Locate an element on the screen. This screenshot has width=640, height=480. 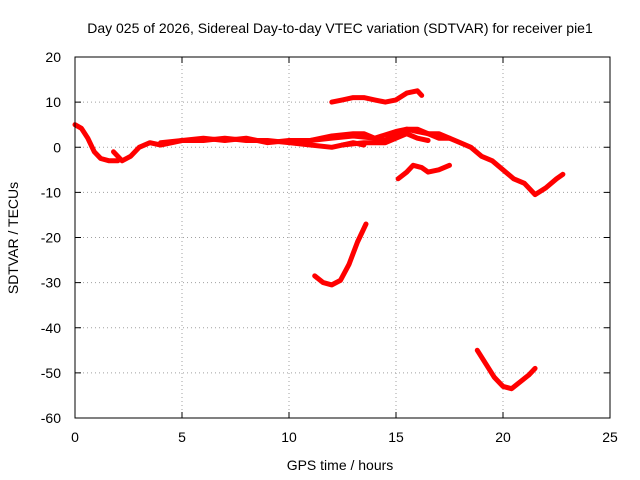
y-tick-label: -50 is located at coordinates (51, 373).